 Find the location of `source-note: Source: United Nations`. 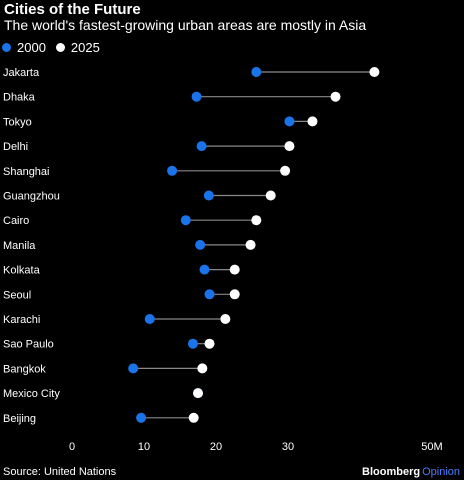

source-note: Source: United Nations is located at coordinates (60, 472).